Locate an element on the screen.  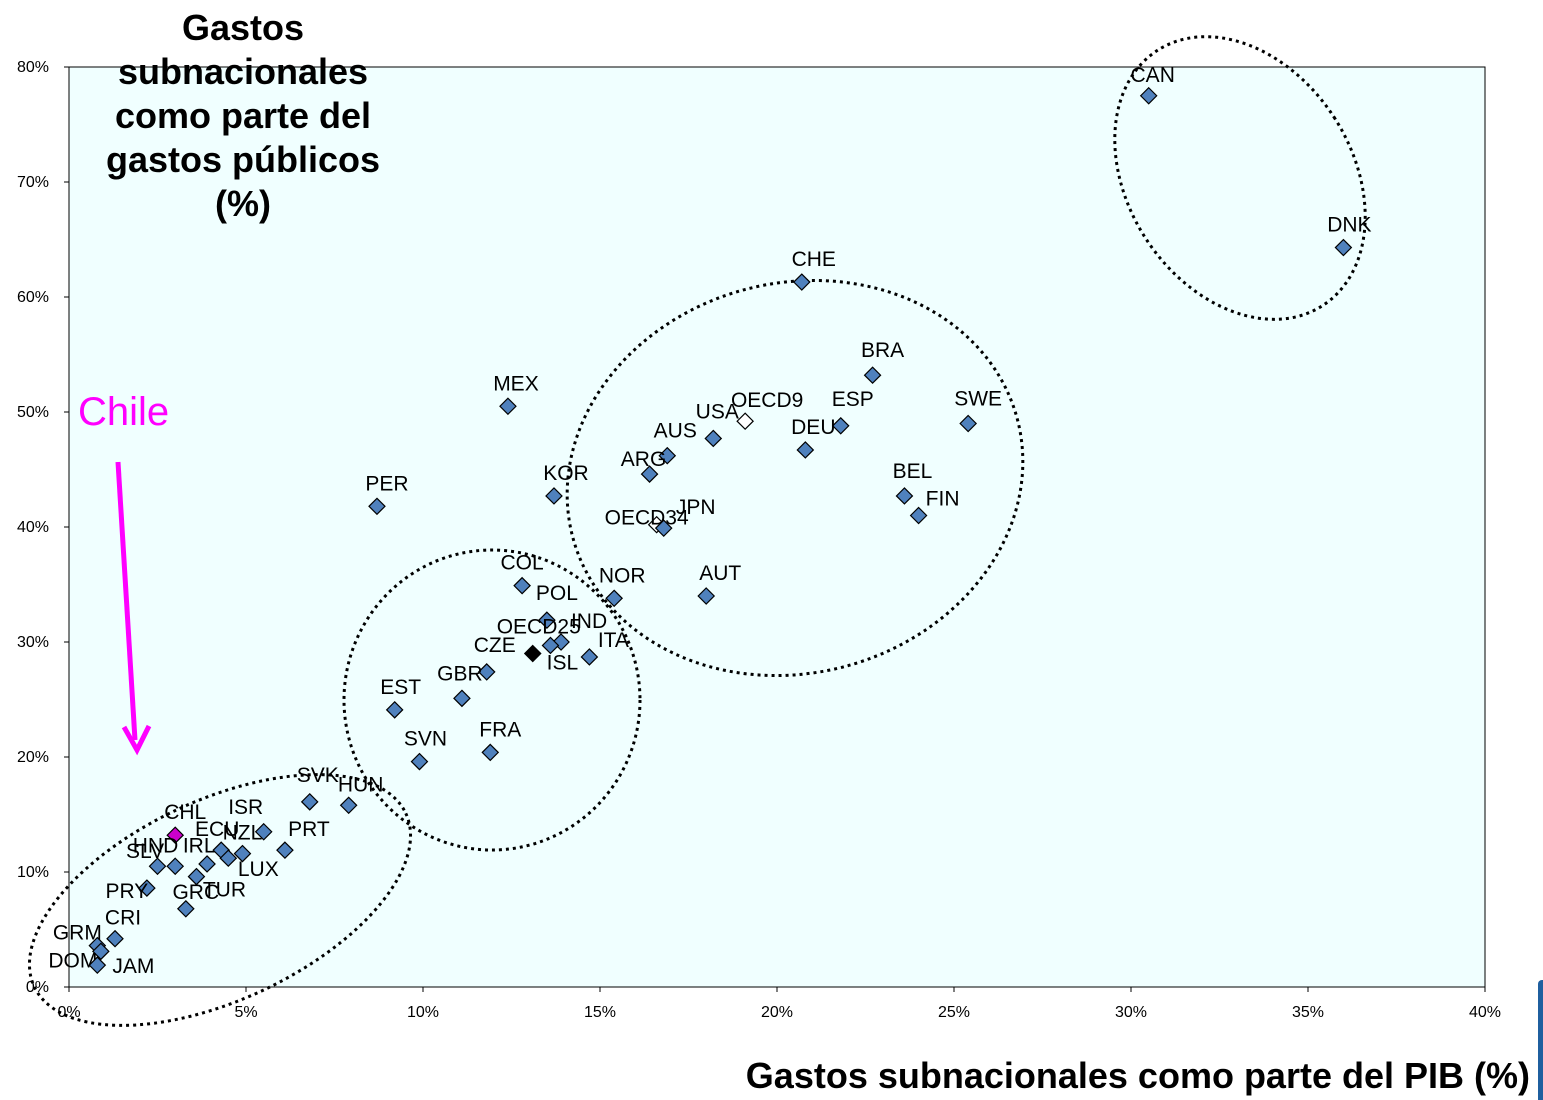
data-point-label: DOM is located at coordinates (72, 960).